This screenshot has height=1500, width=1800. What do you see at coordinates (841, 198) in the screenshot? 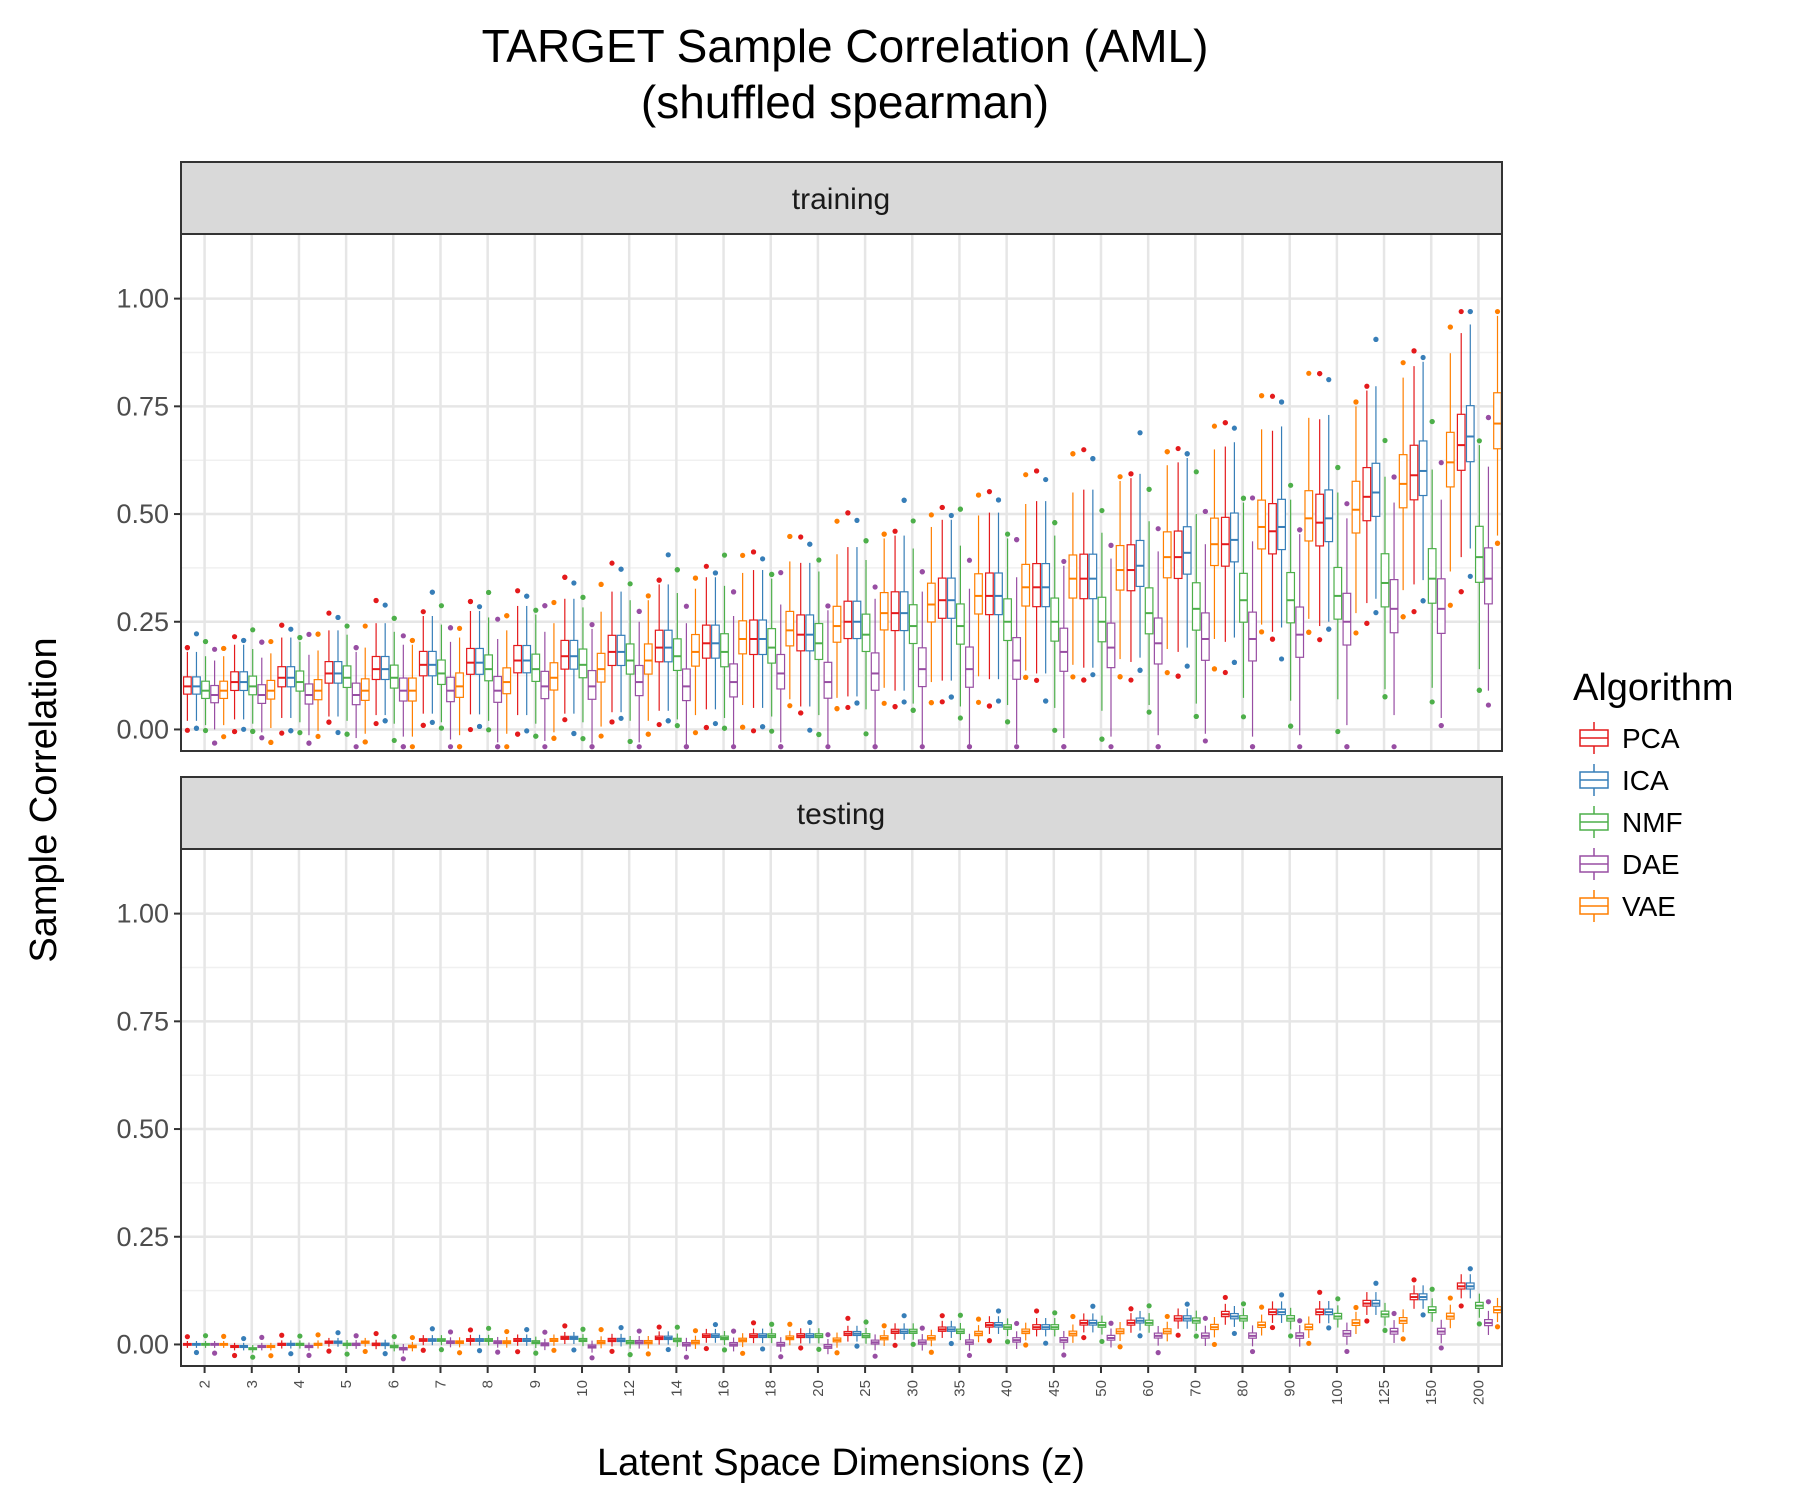
I see `strip-training` at bounding box center [841, 198].